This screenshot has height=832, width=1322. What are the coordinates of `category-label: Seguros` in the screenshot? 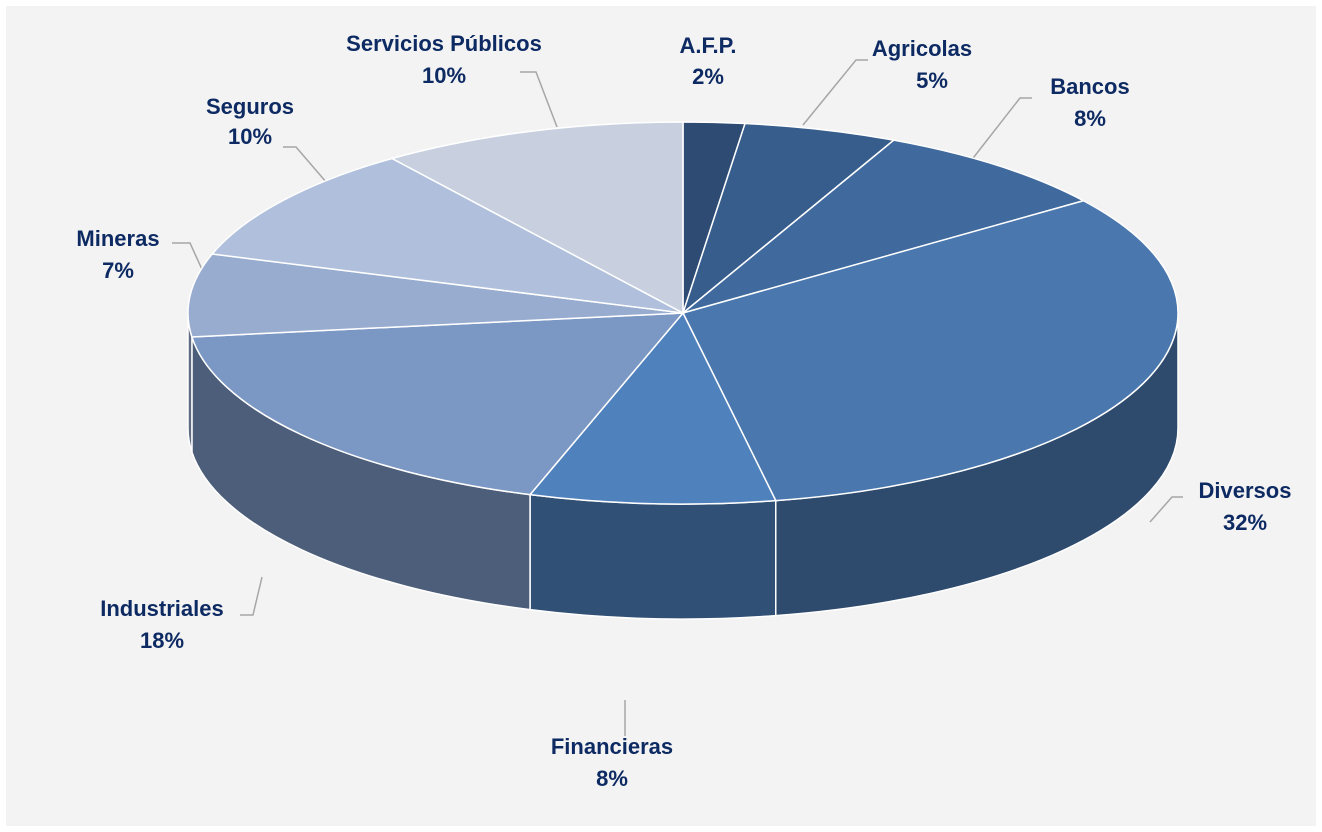 It's located at (250, 106).